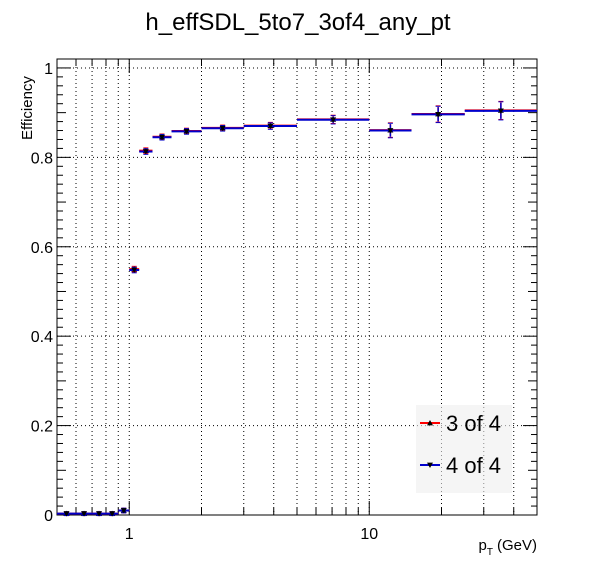 This screenshot has width=596, height=572. Describe the element at coordinates (490, 552) in the screenshot. I see `x-axis-title-subscript: T` at that location.